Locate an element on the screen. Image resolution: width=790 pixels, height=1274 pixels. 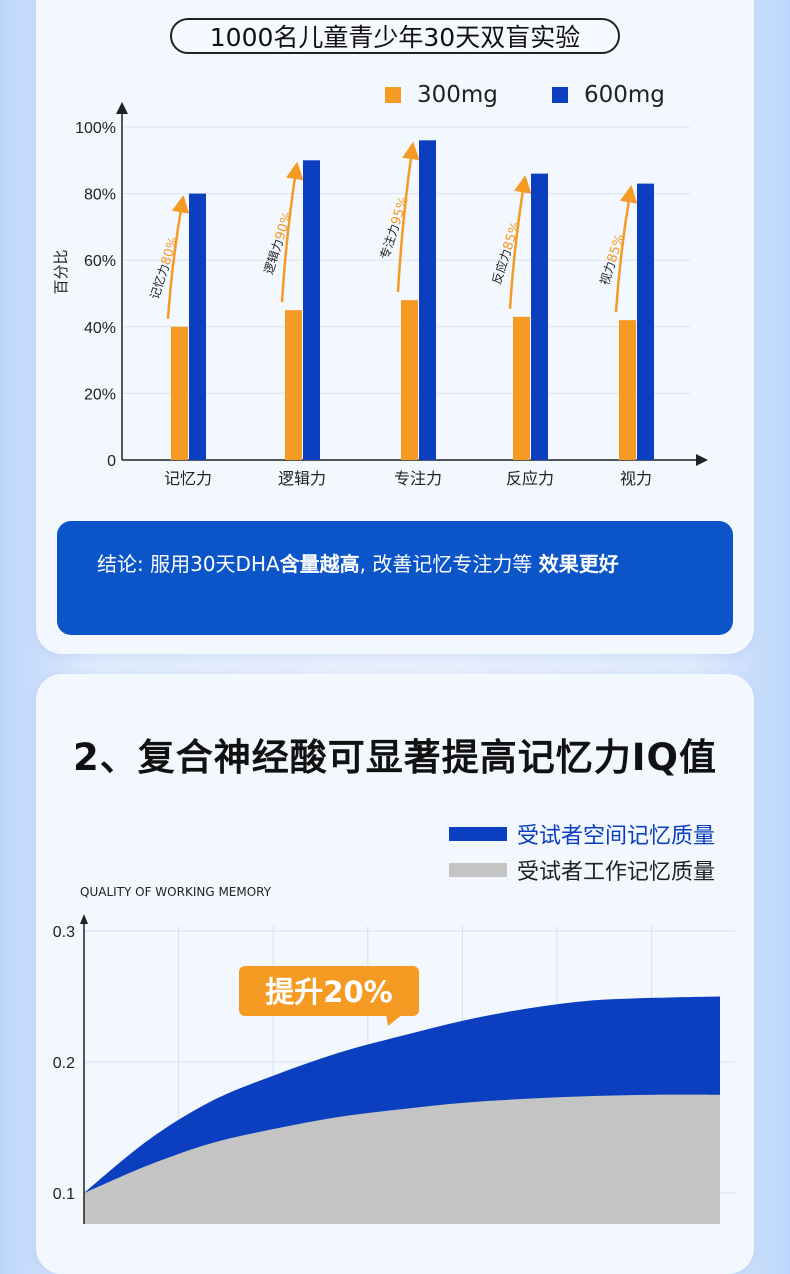
x-tick-label: 逻辑力 is located at coordinates (302, 478).